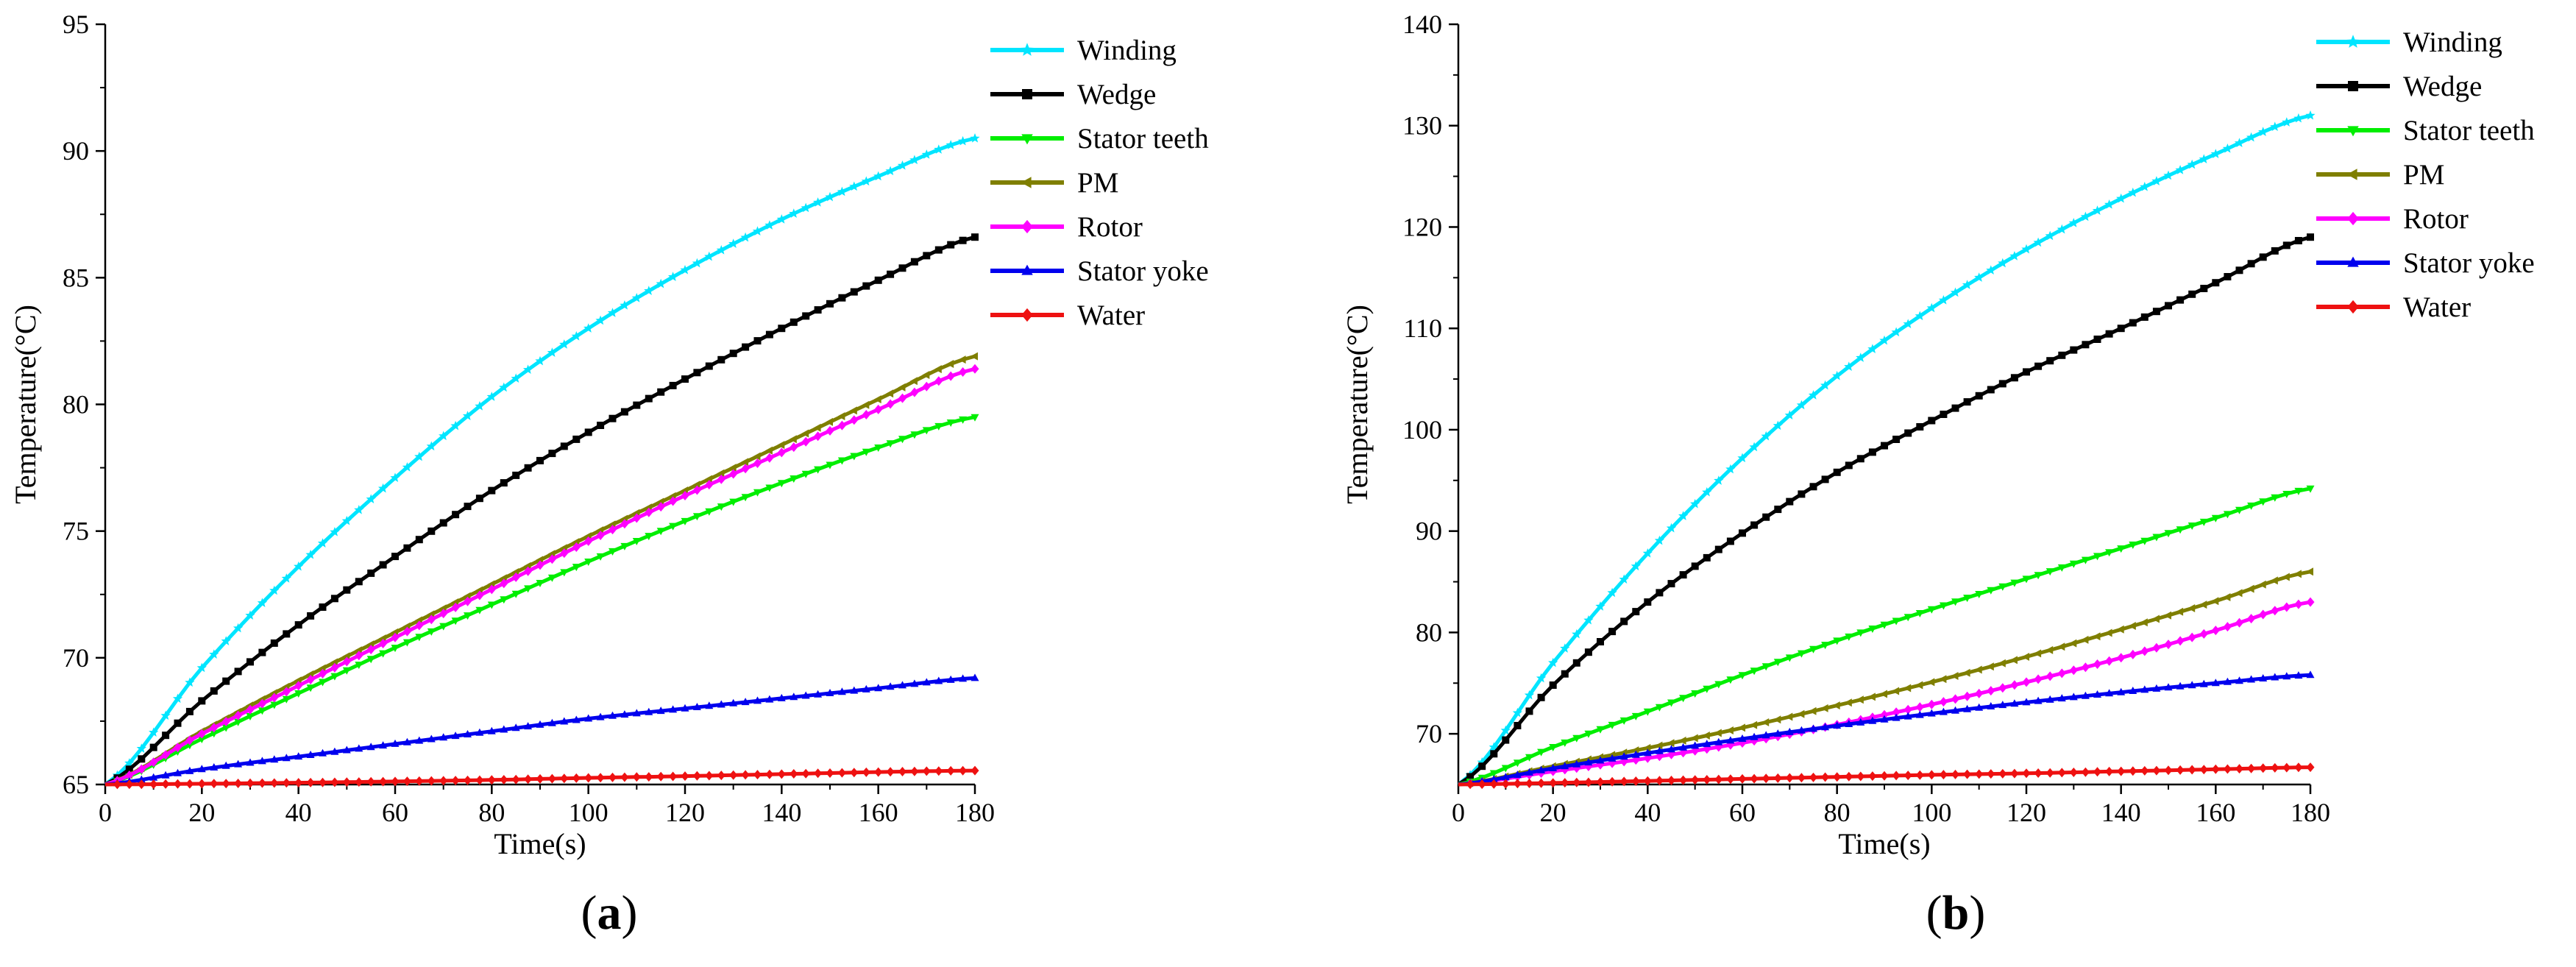  I want to click on x-axis-title: Time(s), so click(1884, 844).